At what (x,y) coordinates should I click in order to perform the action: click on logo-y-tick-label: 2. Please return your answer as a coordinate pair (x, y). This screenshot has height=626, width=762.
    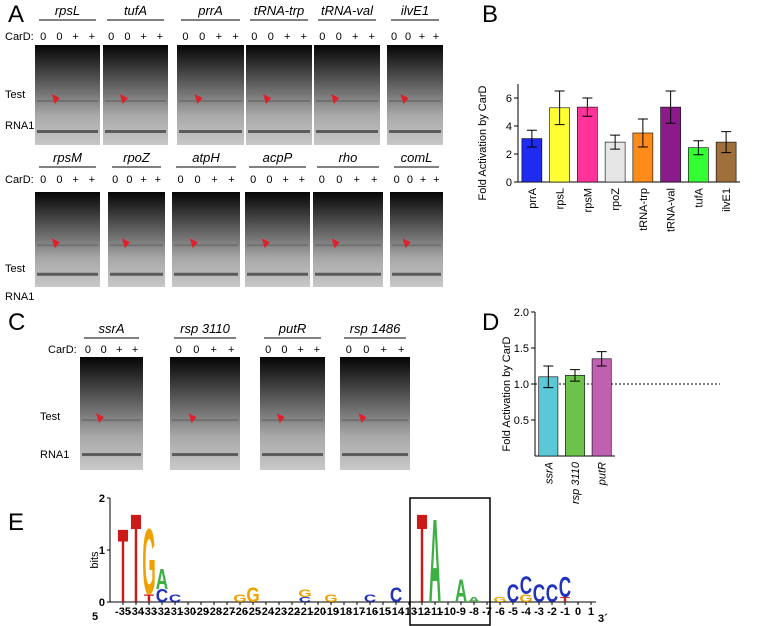
    Looking at the image, I should click on (102, 499).